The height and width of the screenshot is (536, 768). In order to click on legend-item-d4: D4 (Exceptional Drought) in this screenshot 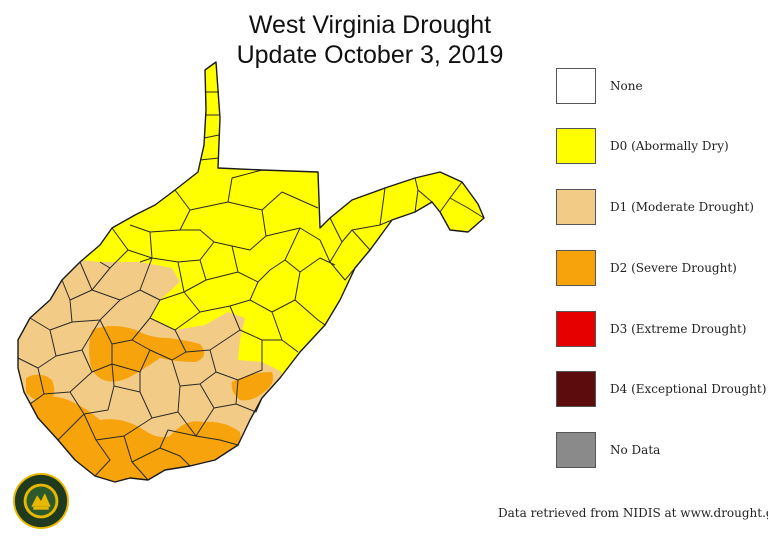, I will do `click(661, 391)`.